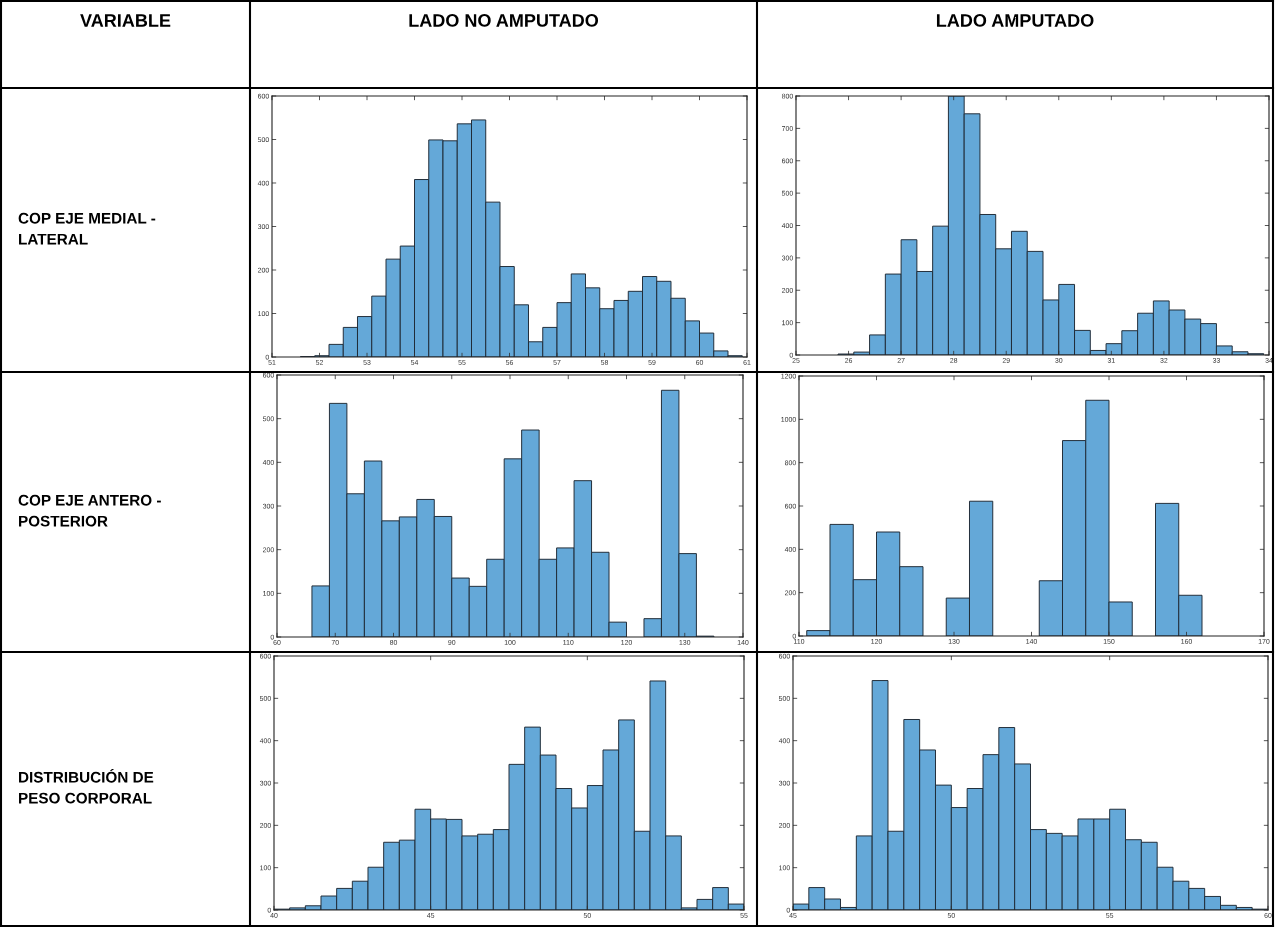  What do you see at coordinates (1015, 20) in the screenshot?
I see `chart-title: LADO AMPUTADO` at bounding box center [1015, 20].